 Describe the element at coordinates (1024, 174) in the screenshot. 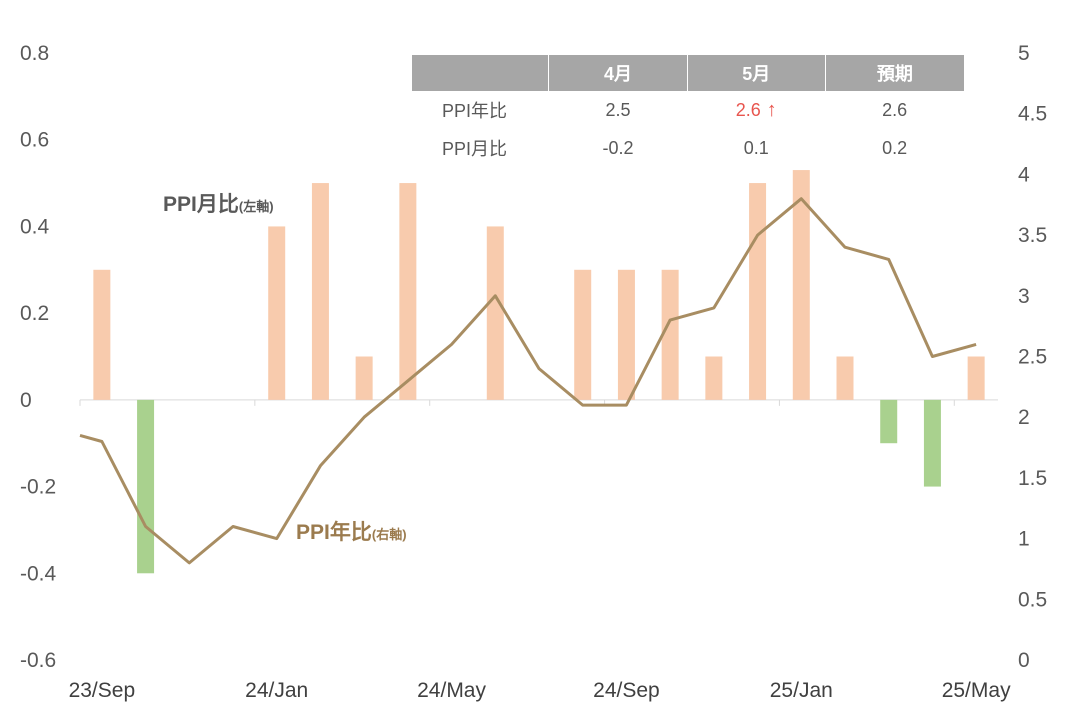

I see `right-tick-label: 4` at that location.